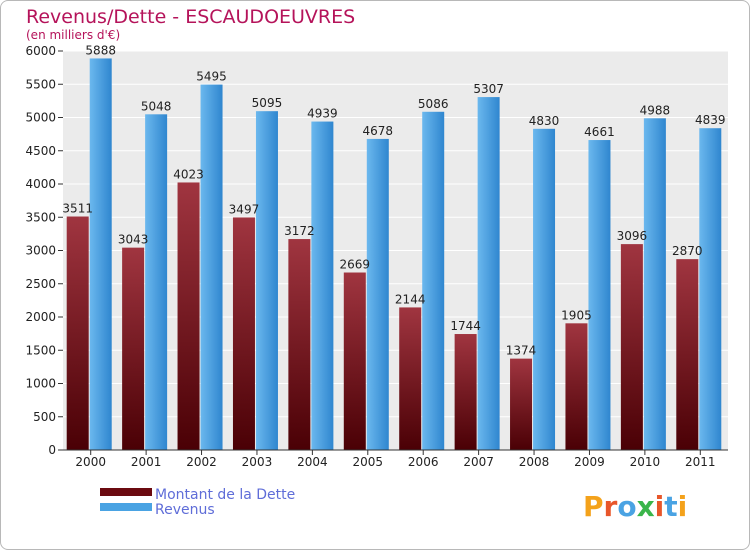 The image size is (750, 550). Describe the element at coordinates (52, 450) in the screenshot. I see `y-tick-label: 0` at that location.